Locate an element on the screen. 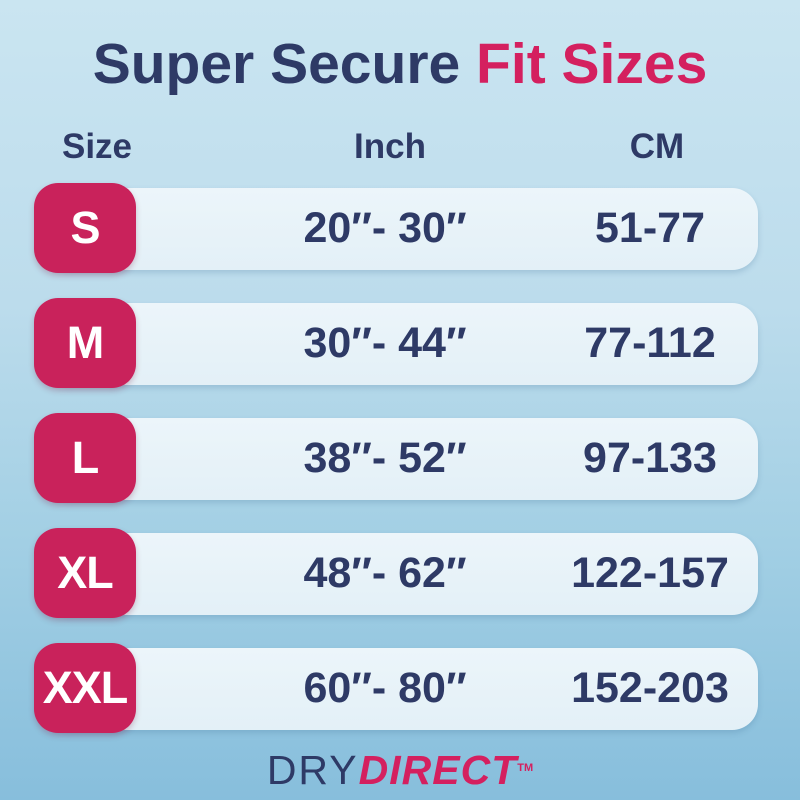  cm-range: 51-77 is located at coordinates (650, 228).